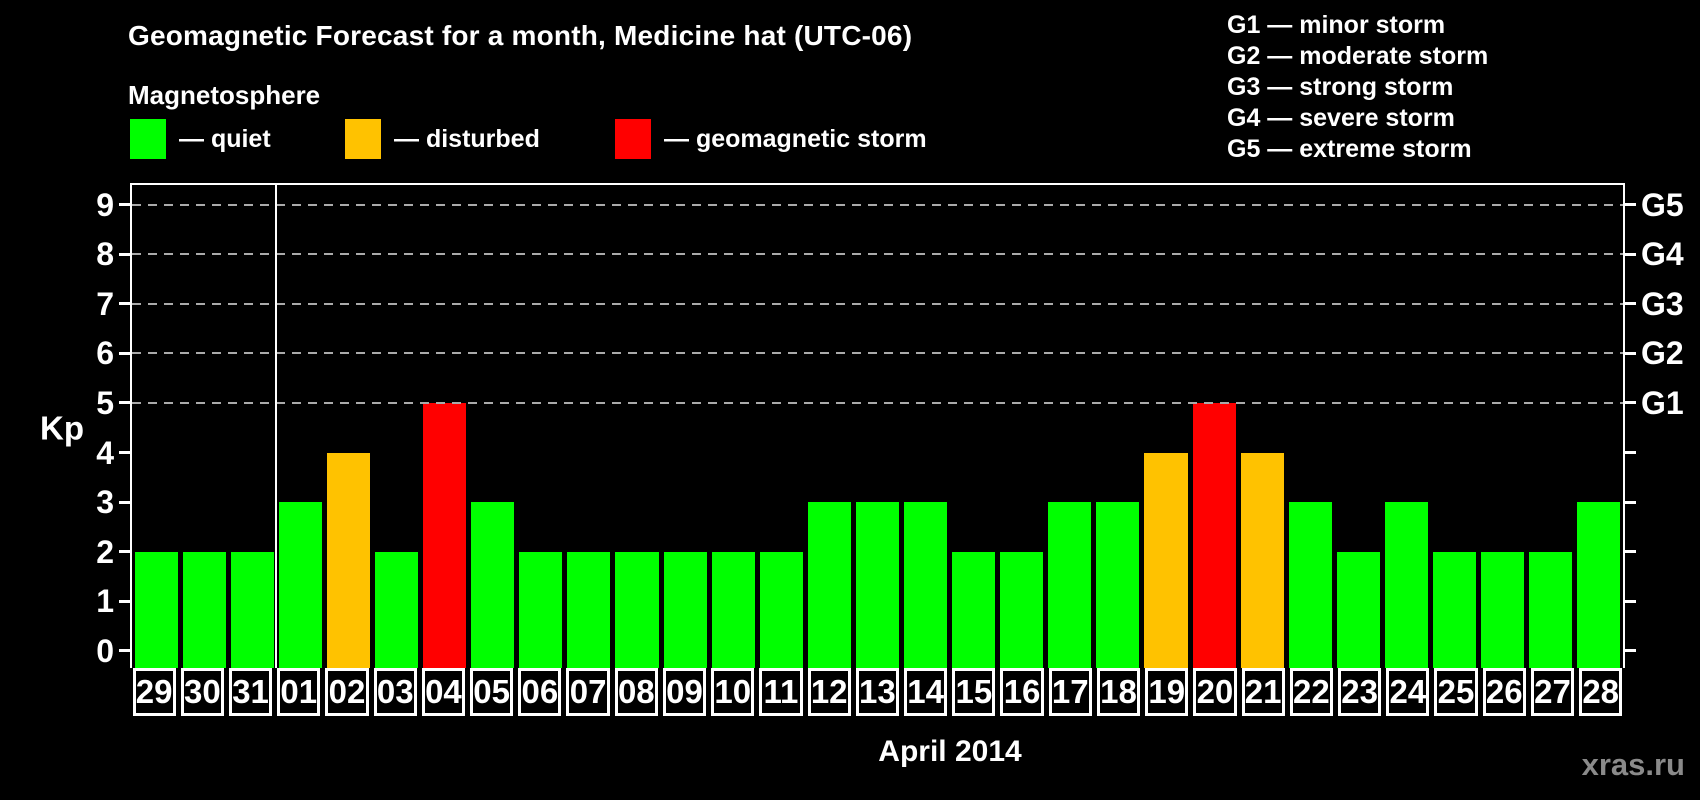  Describe the element at coordinates (1633, 764) in the screenshot. I see `watermark: xras.ru` at that location.